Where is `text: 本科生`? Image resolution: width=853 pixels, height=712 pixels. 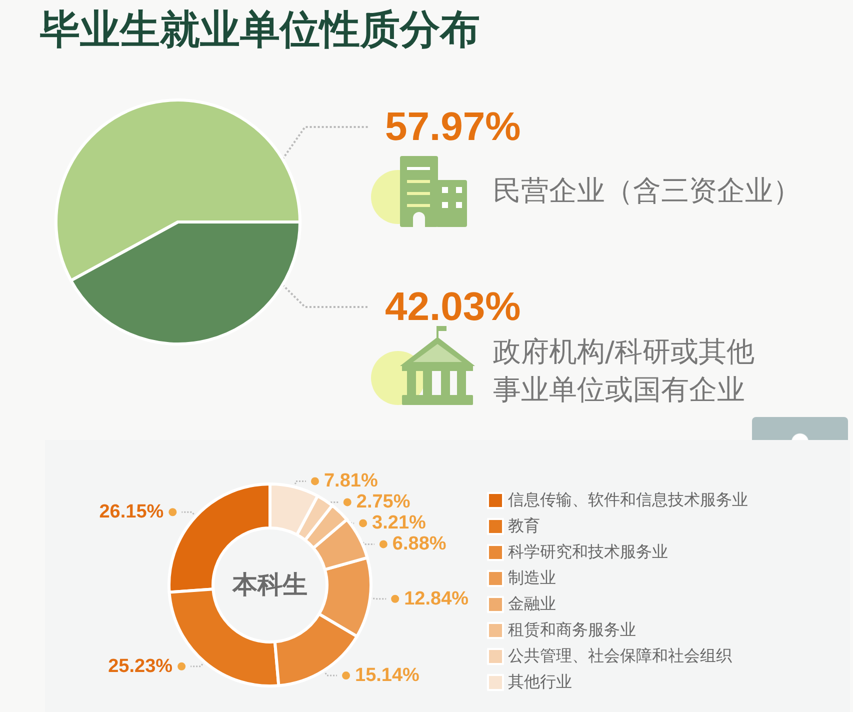 text: 本科生 is located at coordinates (270, 585).